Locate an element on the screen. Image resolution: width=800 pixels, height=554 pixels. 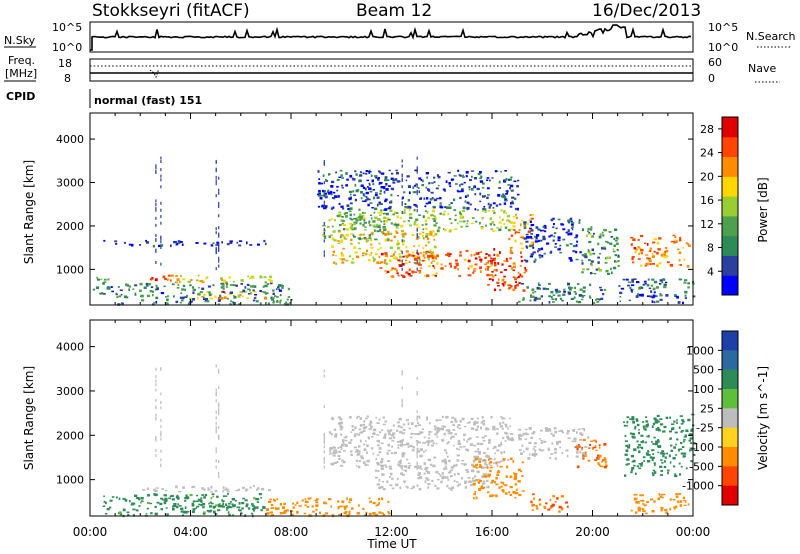
colorbar-tick-label: -500 is located at coordinates (701, 466).